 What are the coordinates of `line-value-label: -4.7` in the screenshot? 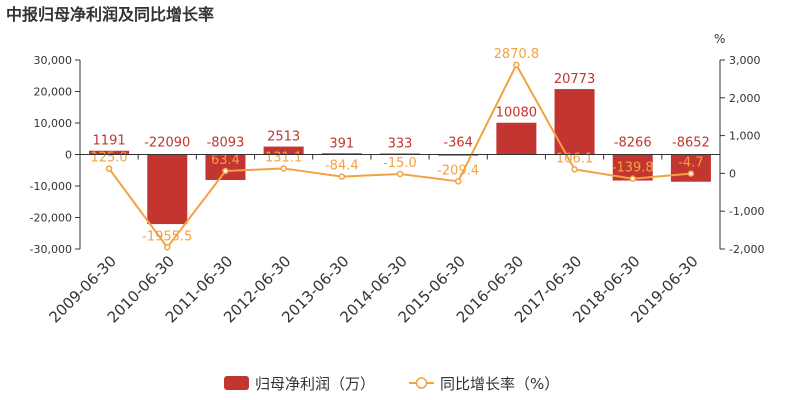 It's located at (690, 163).